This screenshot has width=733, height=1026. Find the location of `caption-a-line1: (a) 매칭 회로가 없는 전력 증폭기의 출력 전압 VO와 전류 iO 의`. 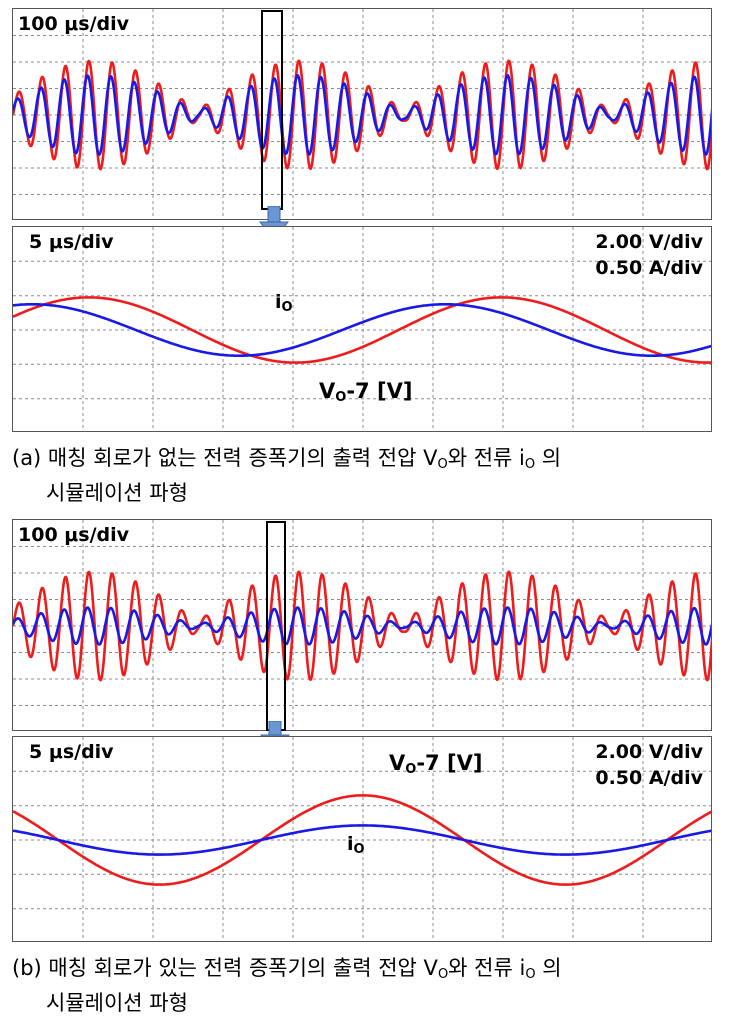

caption-a-line1: (a) 매칭 회로가 없는 전력 증폭기의 출력 전압 VO와 전류 iO 의 is located at coordinates (287, 459).